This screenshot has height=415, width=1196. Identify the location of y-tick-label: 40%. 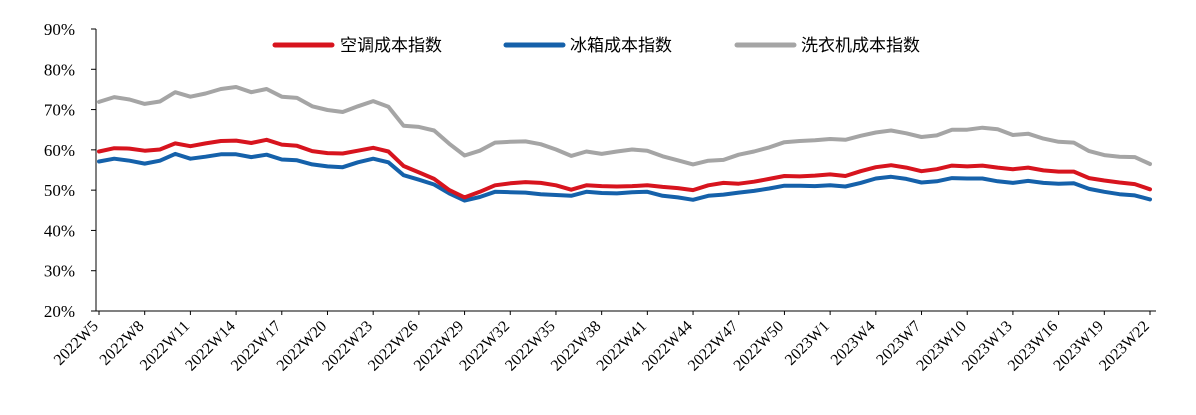
(59, 230).